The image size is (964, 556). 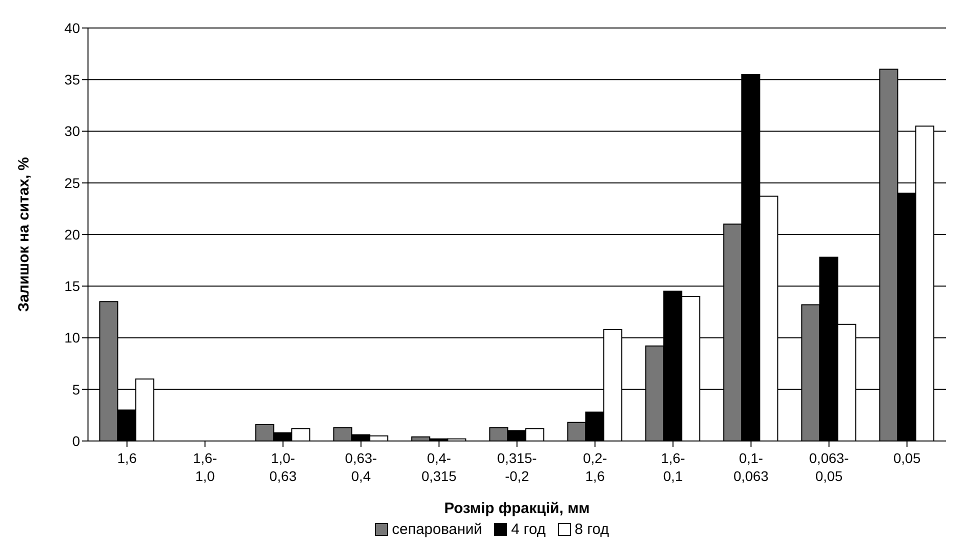 What do you see at coordinates (72, 286) in the screenshot?
I see `y-tick-label: 15` at bounding box center [72, 286].